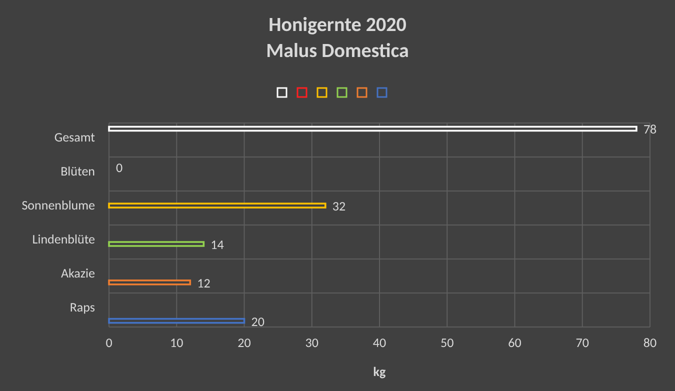 The width and height of the screenshot is (675, 391). I want to click on x-tick-label: 0, so click(109, 343).